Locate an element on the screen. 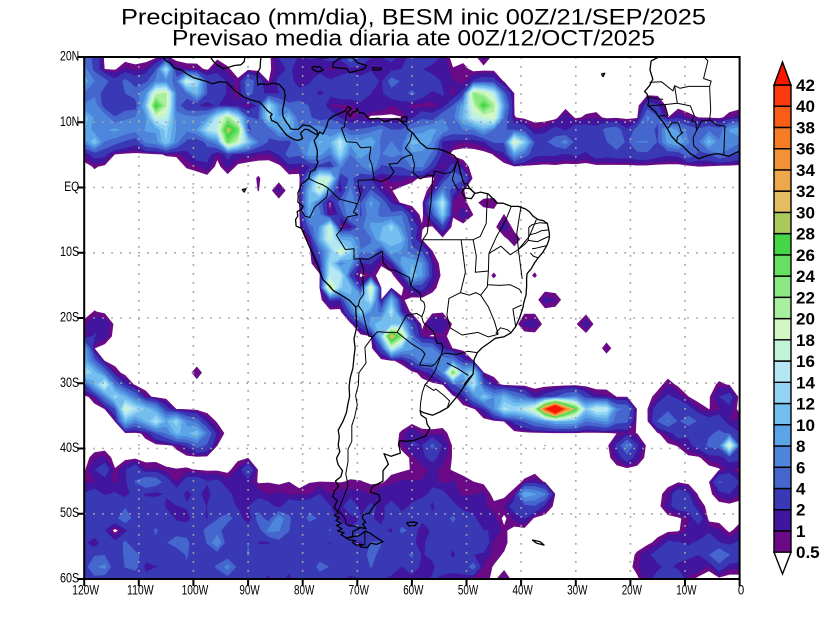  svg-text: 60S is located at coordinates (69, 578).